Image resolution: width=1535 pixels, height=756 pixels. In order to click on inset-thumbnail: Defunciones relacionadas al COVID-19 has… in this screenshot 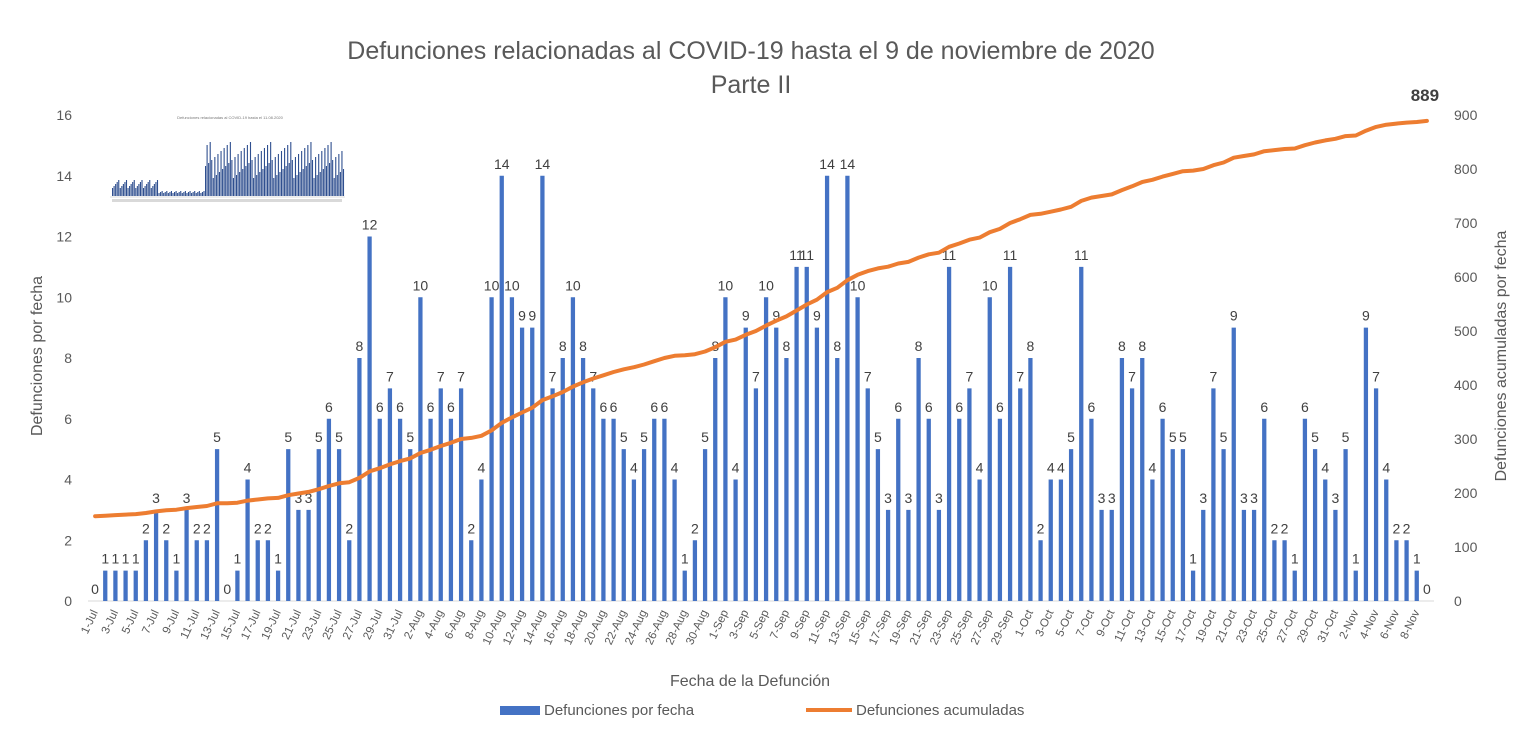, I will do `click(227, 162)`.